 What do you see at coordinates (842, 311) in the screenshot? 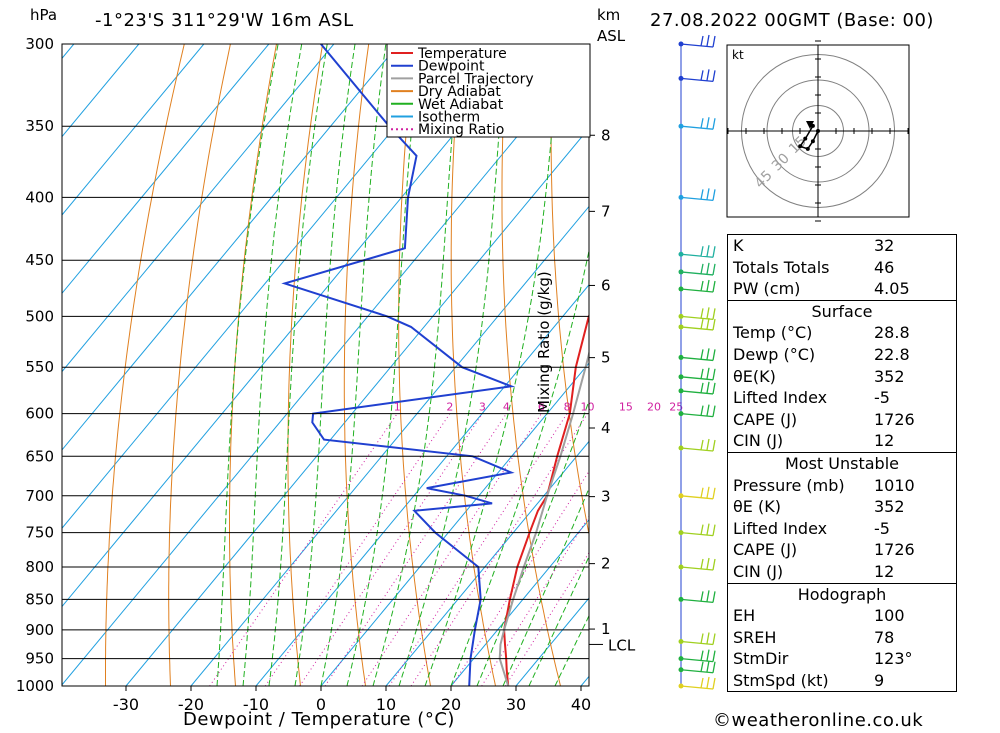
I see `surface-title: Surface` at bounding box center [842, 311].